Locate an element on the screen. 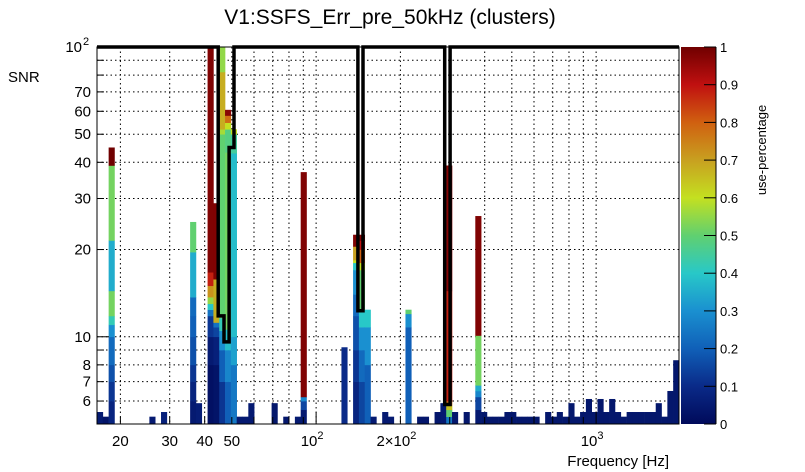 The height and width of the screenshot is (472, 805). colorbar-tick-label: 0 is located at coordinates (723, 424).